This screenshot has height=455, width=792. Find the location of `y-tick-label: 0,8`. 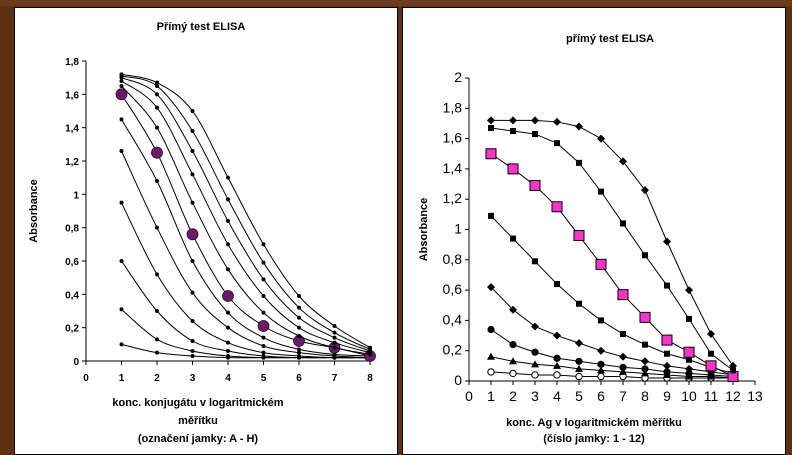

y-tick-label: 0,8 is located at coordinates (453, 259).